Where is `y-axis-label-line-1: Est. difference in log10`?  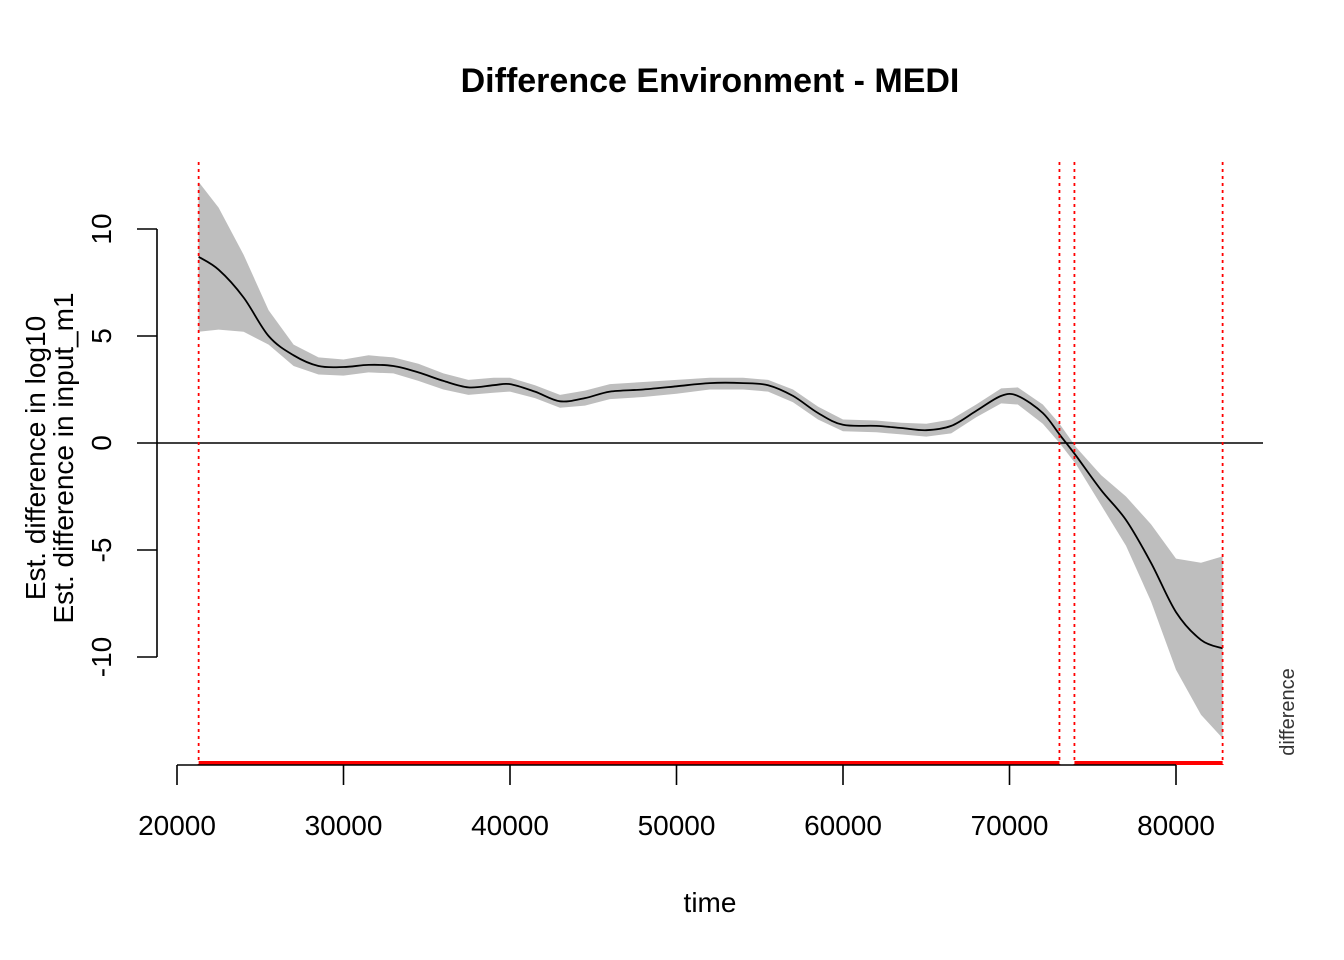 y-axis-label-line-1: Est. difference in log10 is located at coordinates (35, 458).